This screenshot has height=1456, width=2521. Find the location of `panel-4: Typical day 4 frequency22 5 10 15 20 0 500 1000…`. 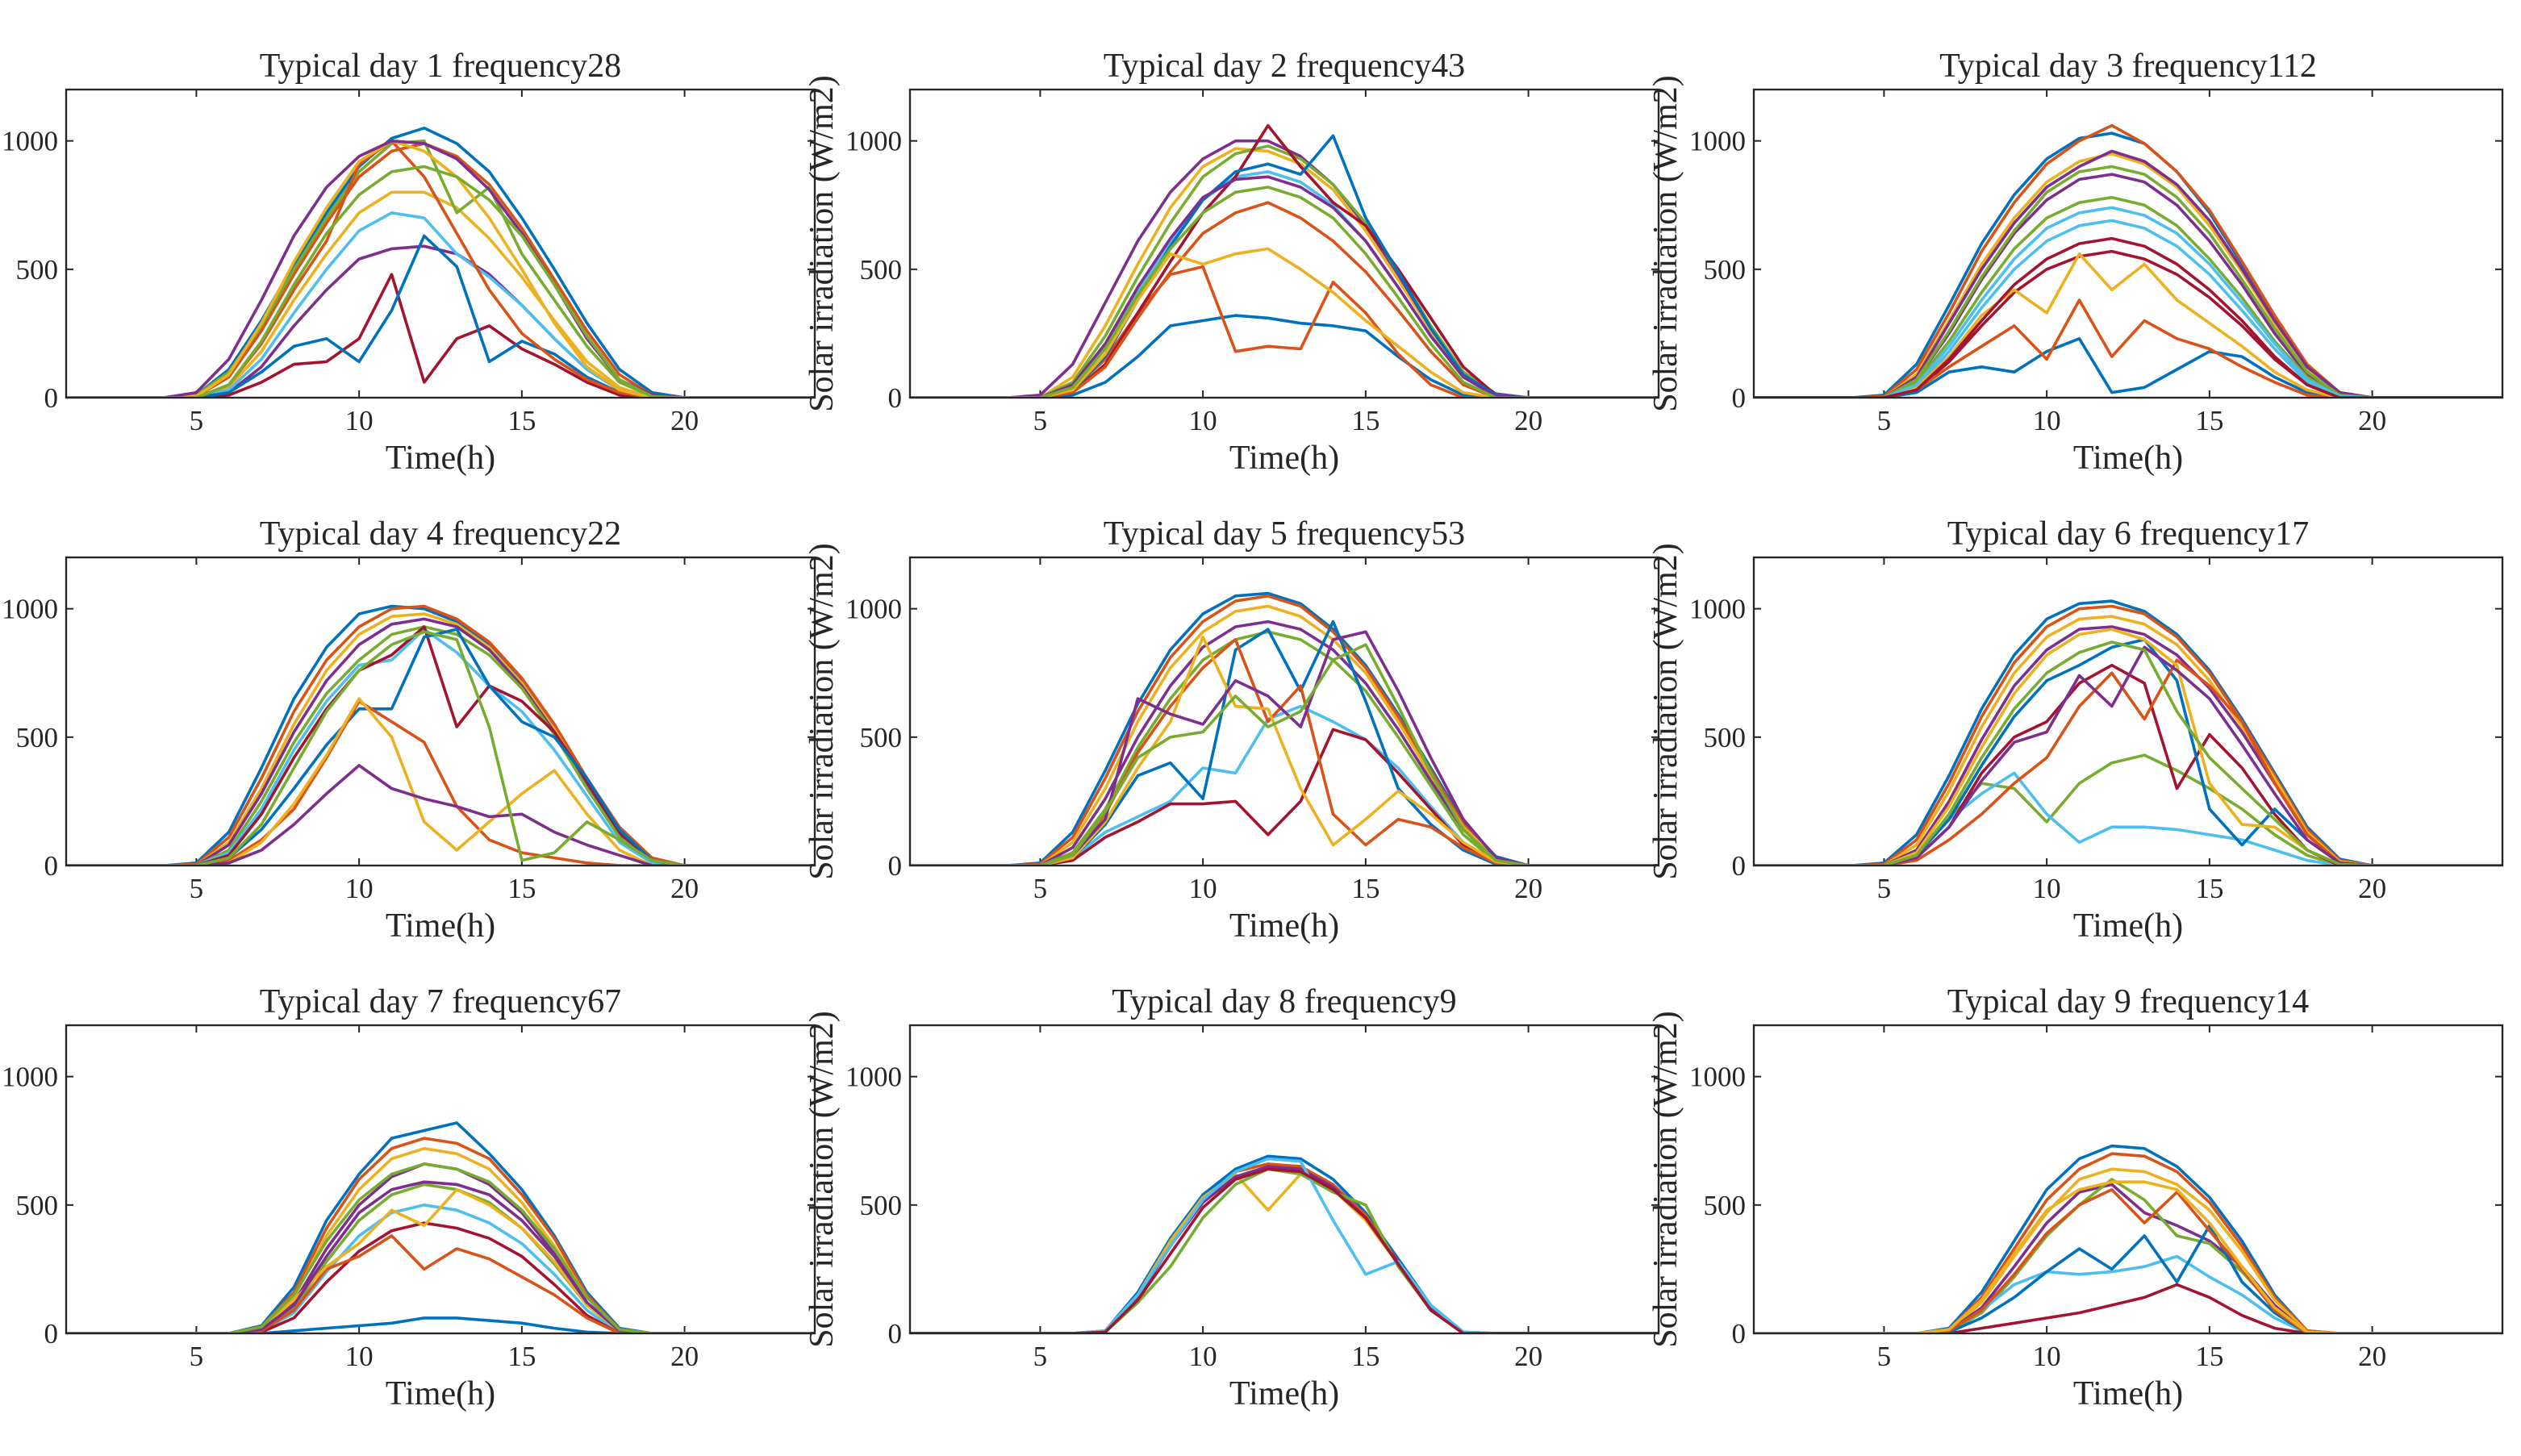

panel-4: Typical day 4 frequency22 5 10 15 20 0 500 1000… is located at coordinates (409, 730).